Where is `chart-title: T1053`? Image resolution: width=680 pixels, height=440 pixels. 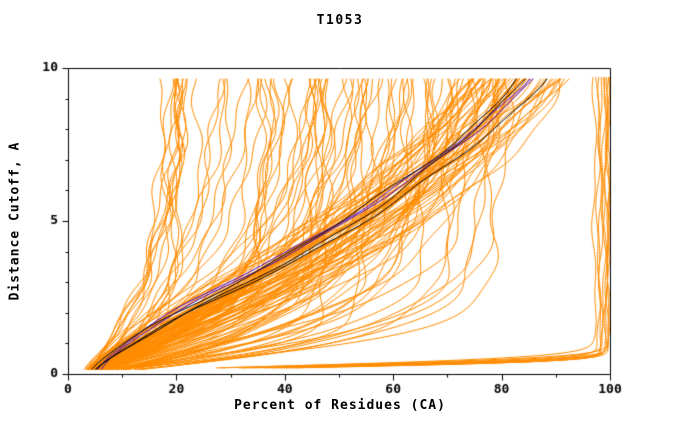
chart-title: T1053 is located at coordinates (340, 20).